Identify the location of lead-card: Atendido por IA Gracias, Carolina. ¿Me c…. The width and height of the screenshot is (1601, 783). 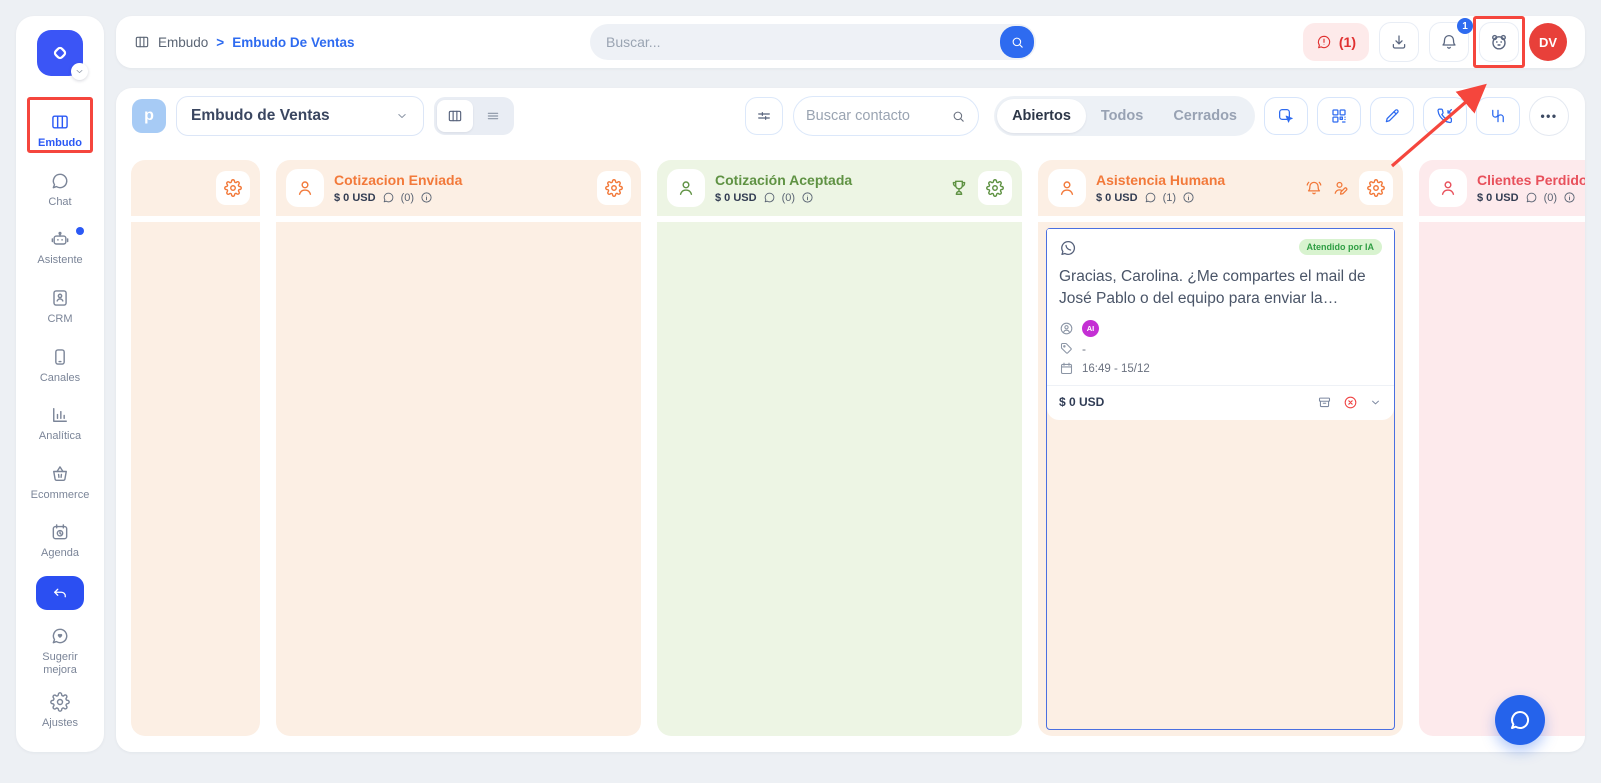
(1220, 324).